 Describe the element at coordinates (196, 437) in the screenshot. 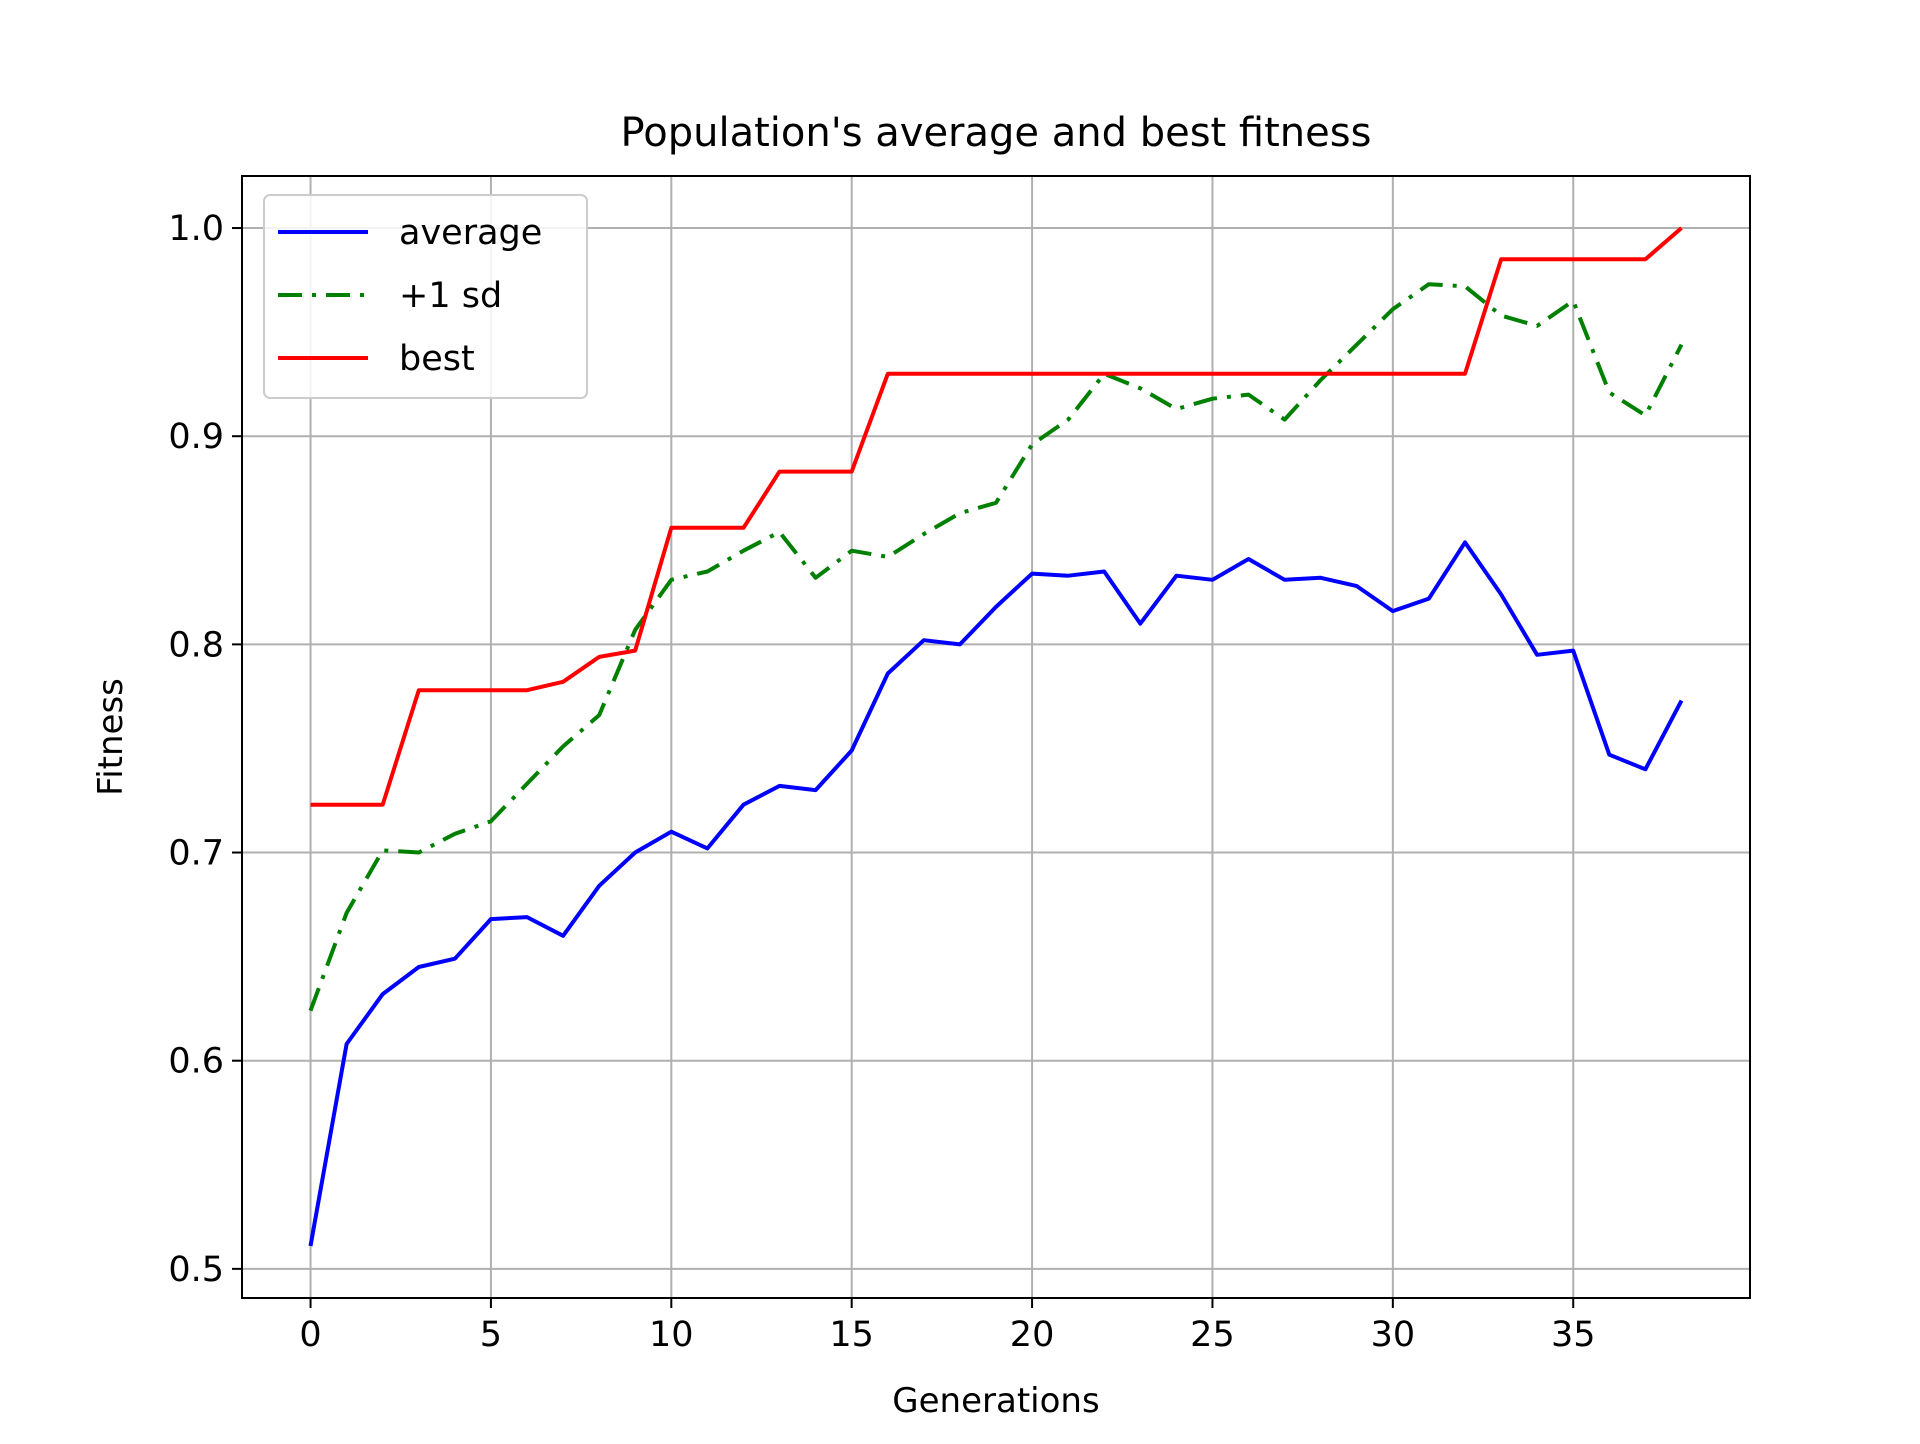

I see `y-tick-label: 0.9` at that location.